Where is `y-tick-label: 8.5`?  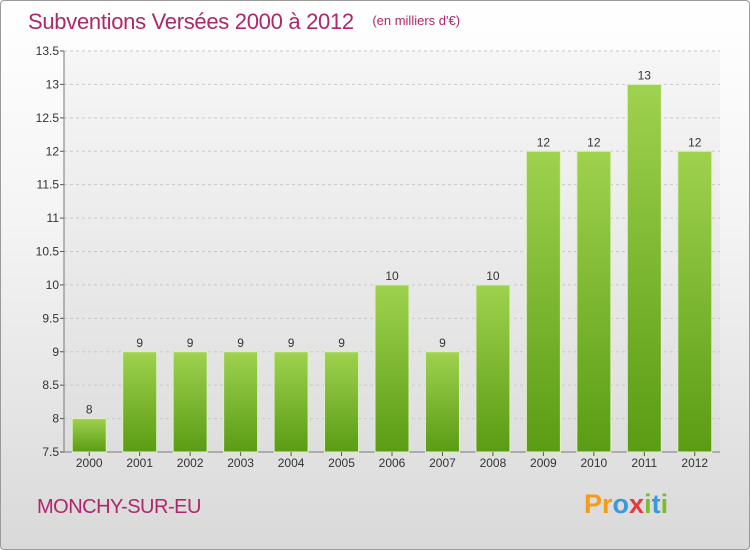
y-tick-label: 8.5 is located at coordinates (50, 385).